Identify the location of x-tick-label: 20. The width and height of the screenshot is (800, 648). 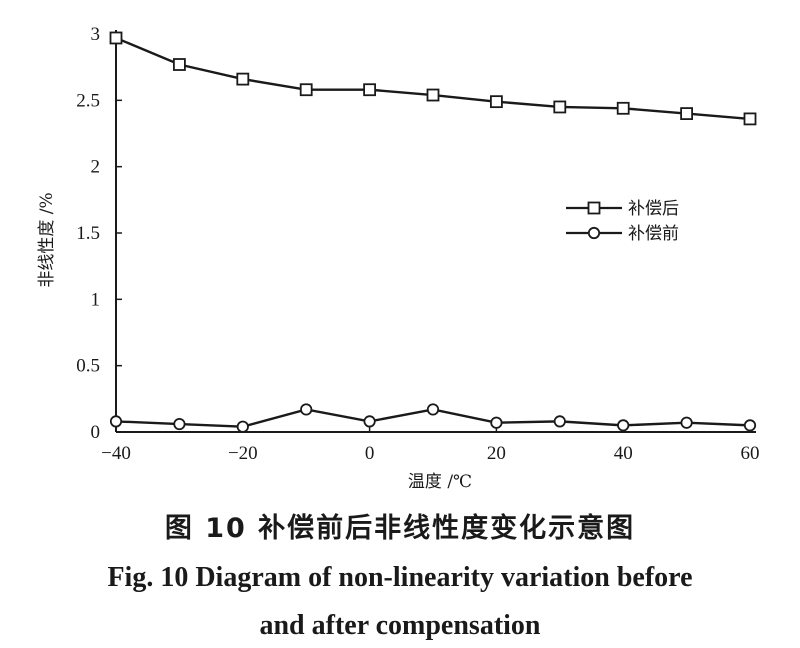
(496, 453).